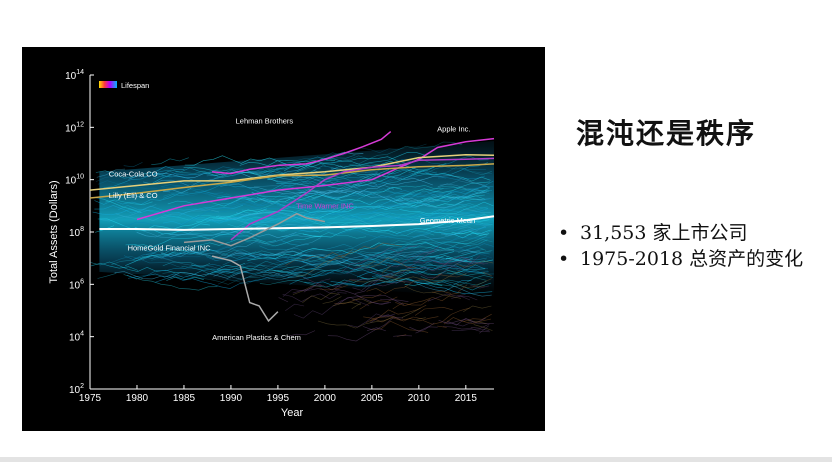  I want to click on y-tick-label: 10⁶, so click(76, 284).